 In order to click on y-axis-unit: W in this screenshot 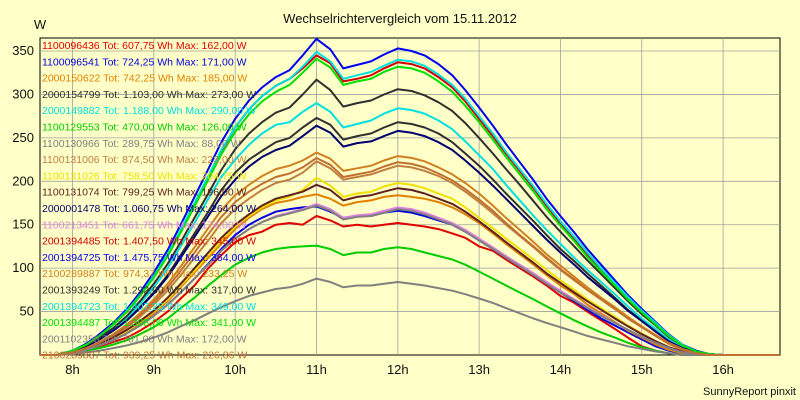, I will do `click(40, 24)`.